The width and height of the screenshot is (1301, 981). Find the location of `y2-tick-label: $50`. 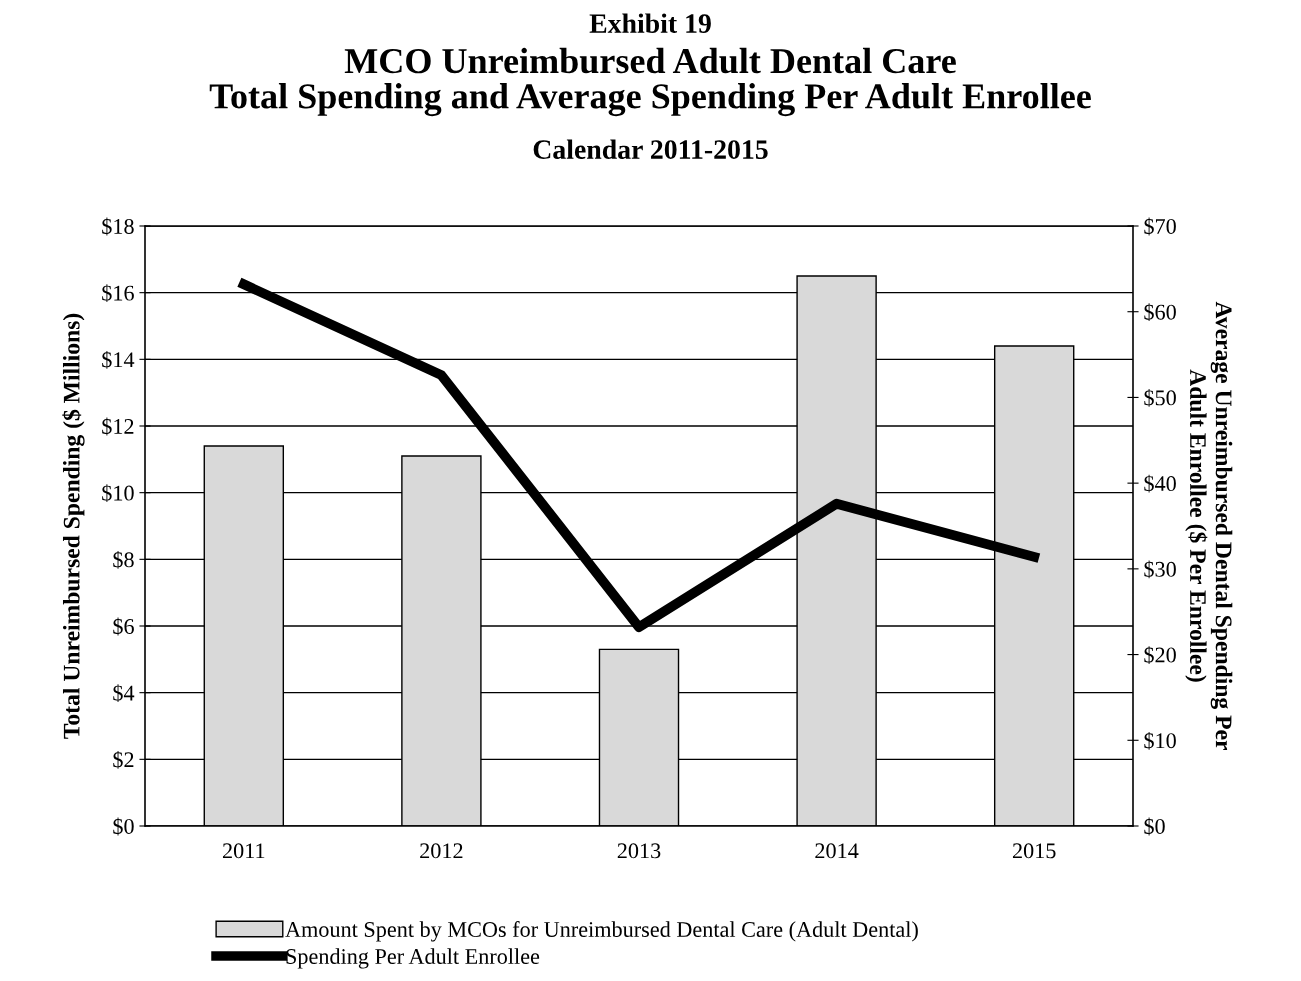

y2-tick-label: $50 is located at coordinates (1160, 398).